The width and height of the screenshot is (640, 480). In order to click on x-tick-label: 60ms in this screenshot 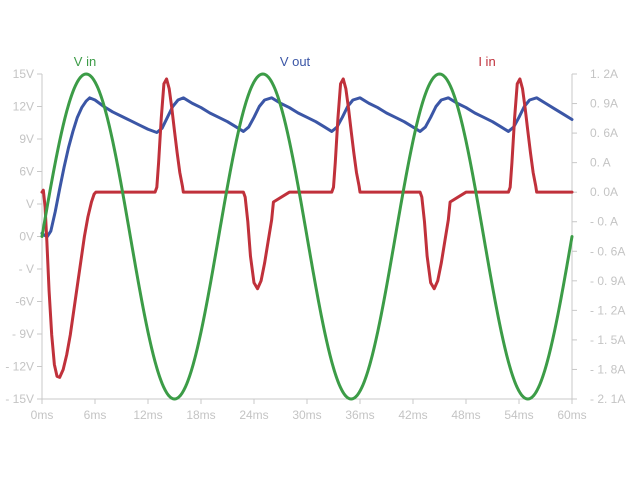, I will do `click(571, 415)`.